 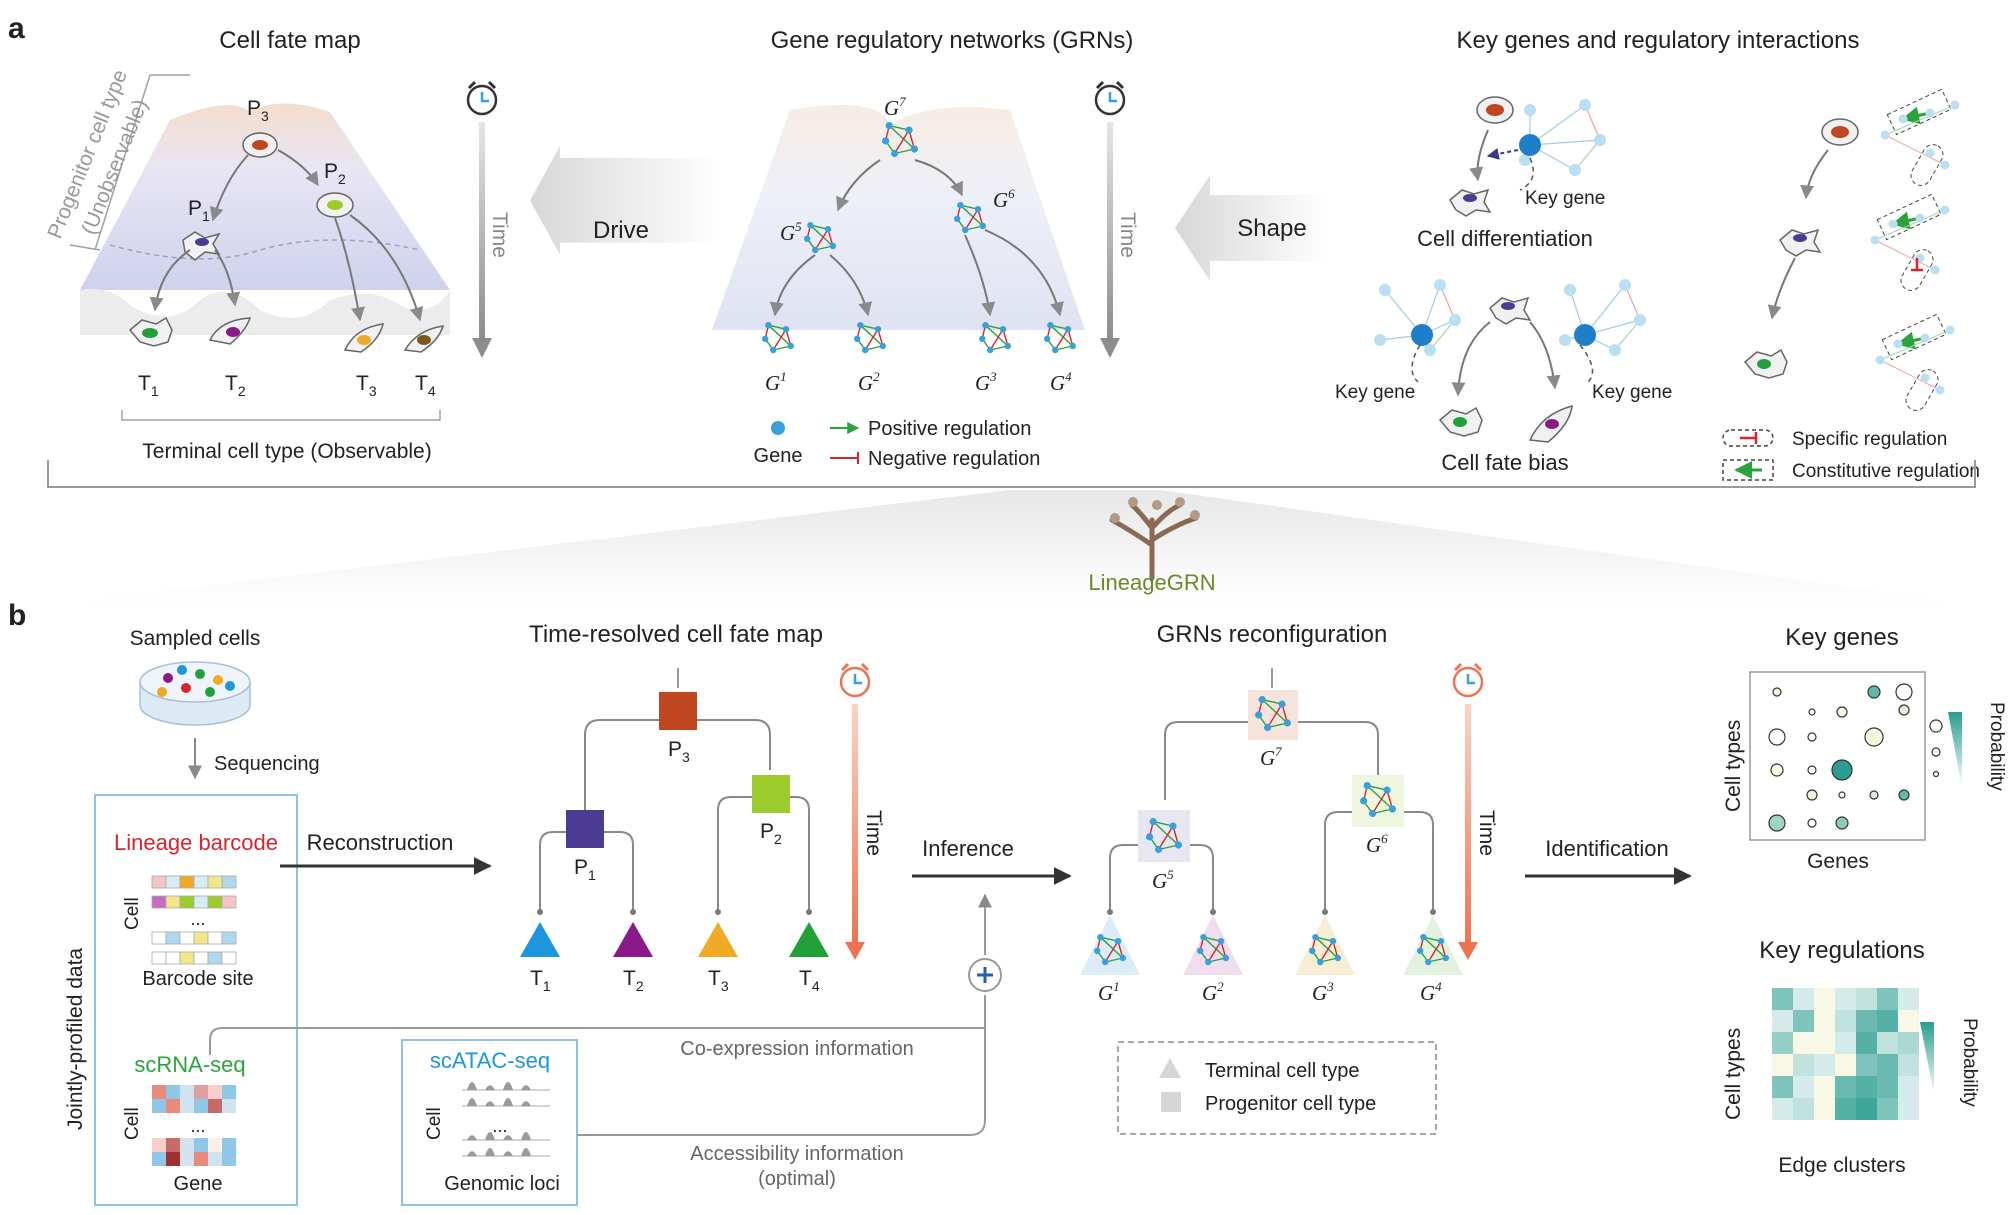 I want to click on grn-label-g1: G1, so click(x=776, y=382).